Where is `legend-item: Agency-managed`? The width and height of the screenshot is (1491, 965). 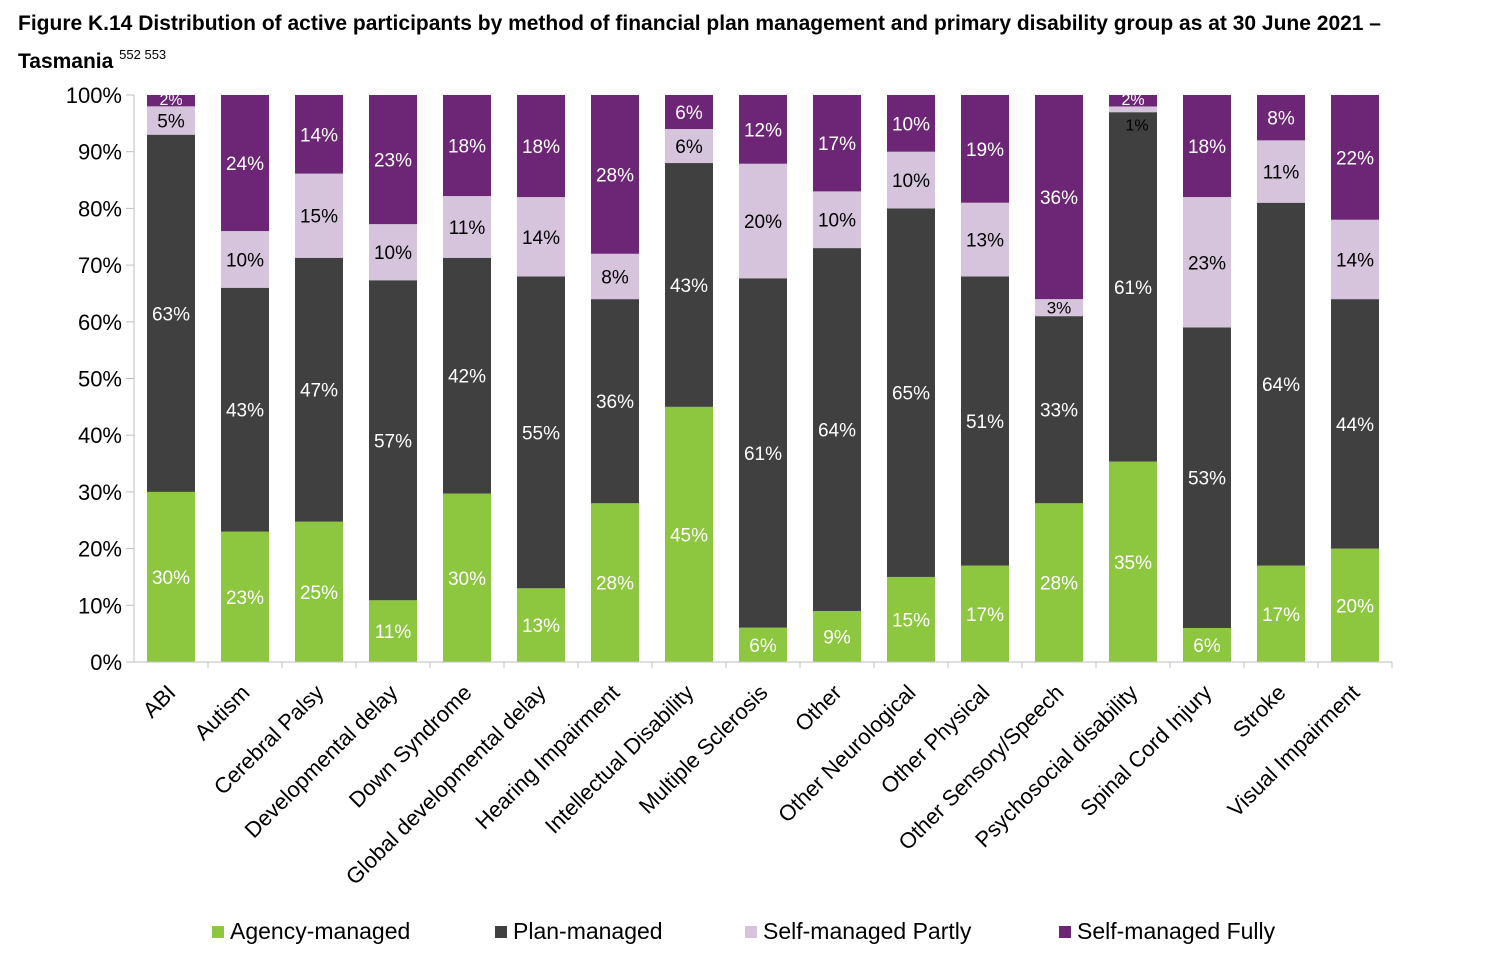
legend-item: Agency-managed is located at coordinates (311, 931).